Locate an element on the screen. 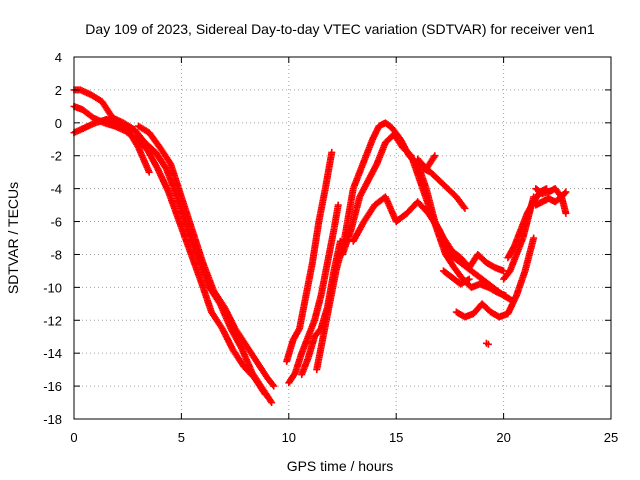 The height and width of the screenshot is (480, 640). series-track-j is located at coordinates (432, 249).